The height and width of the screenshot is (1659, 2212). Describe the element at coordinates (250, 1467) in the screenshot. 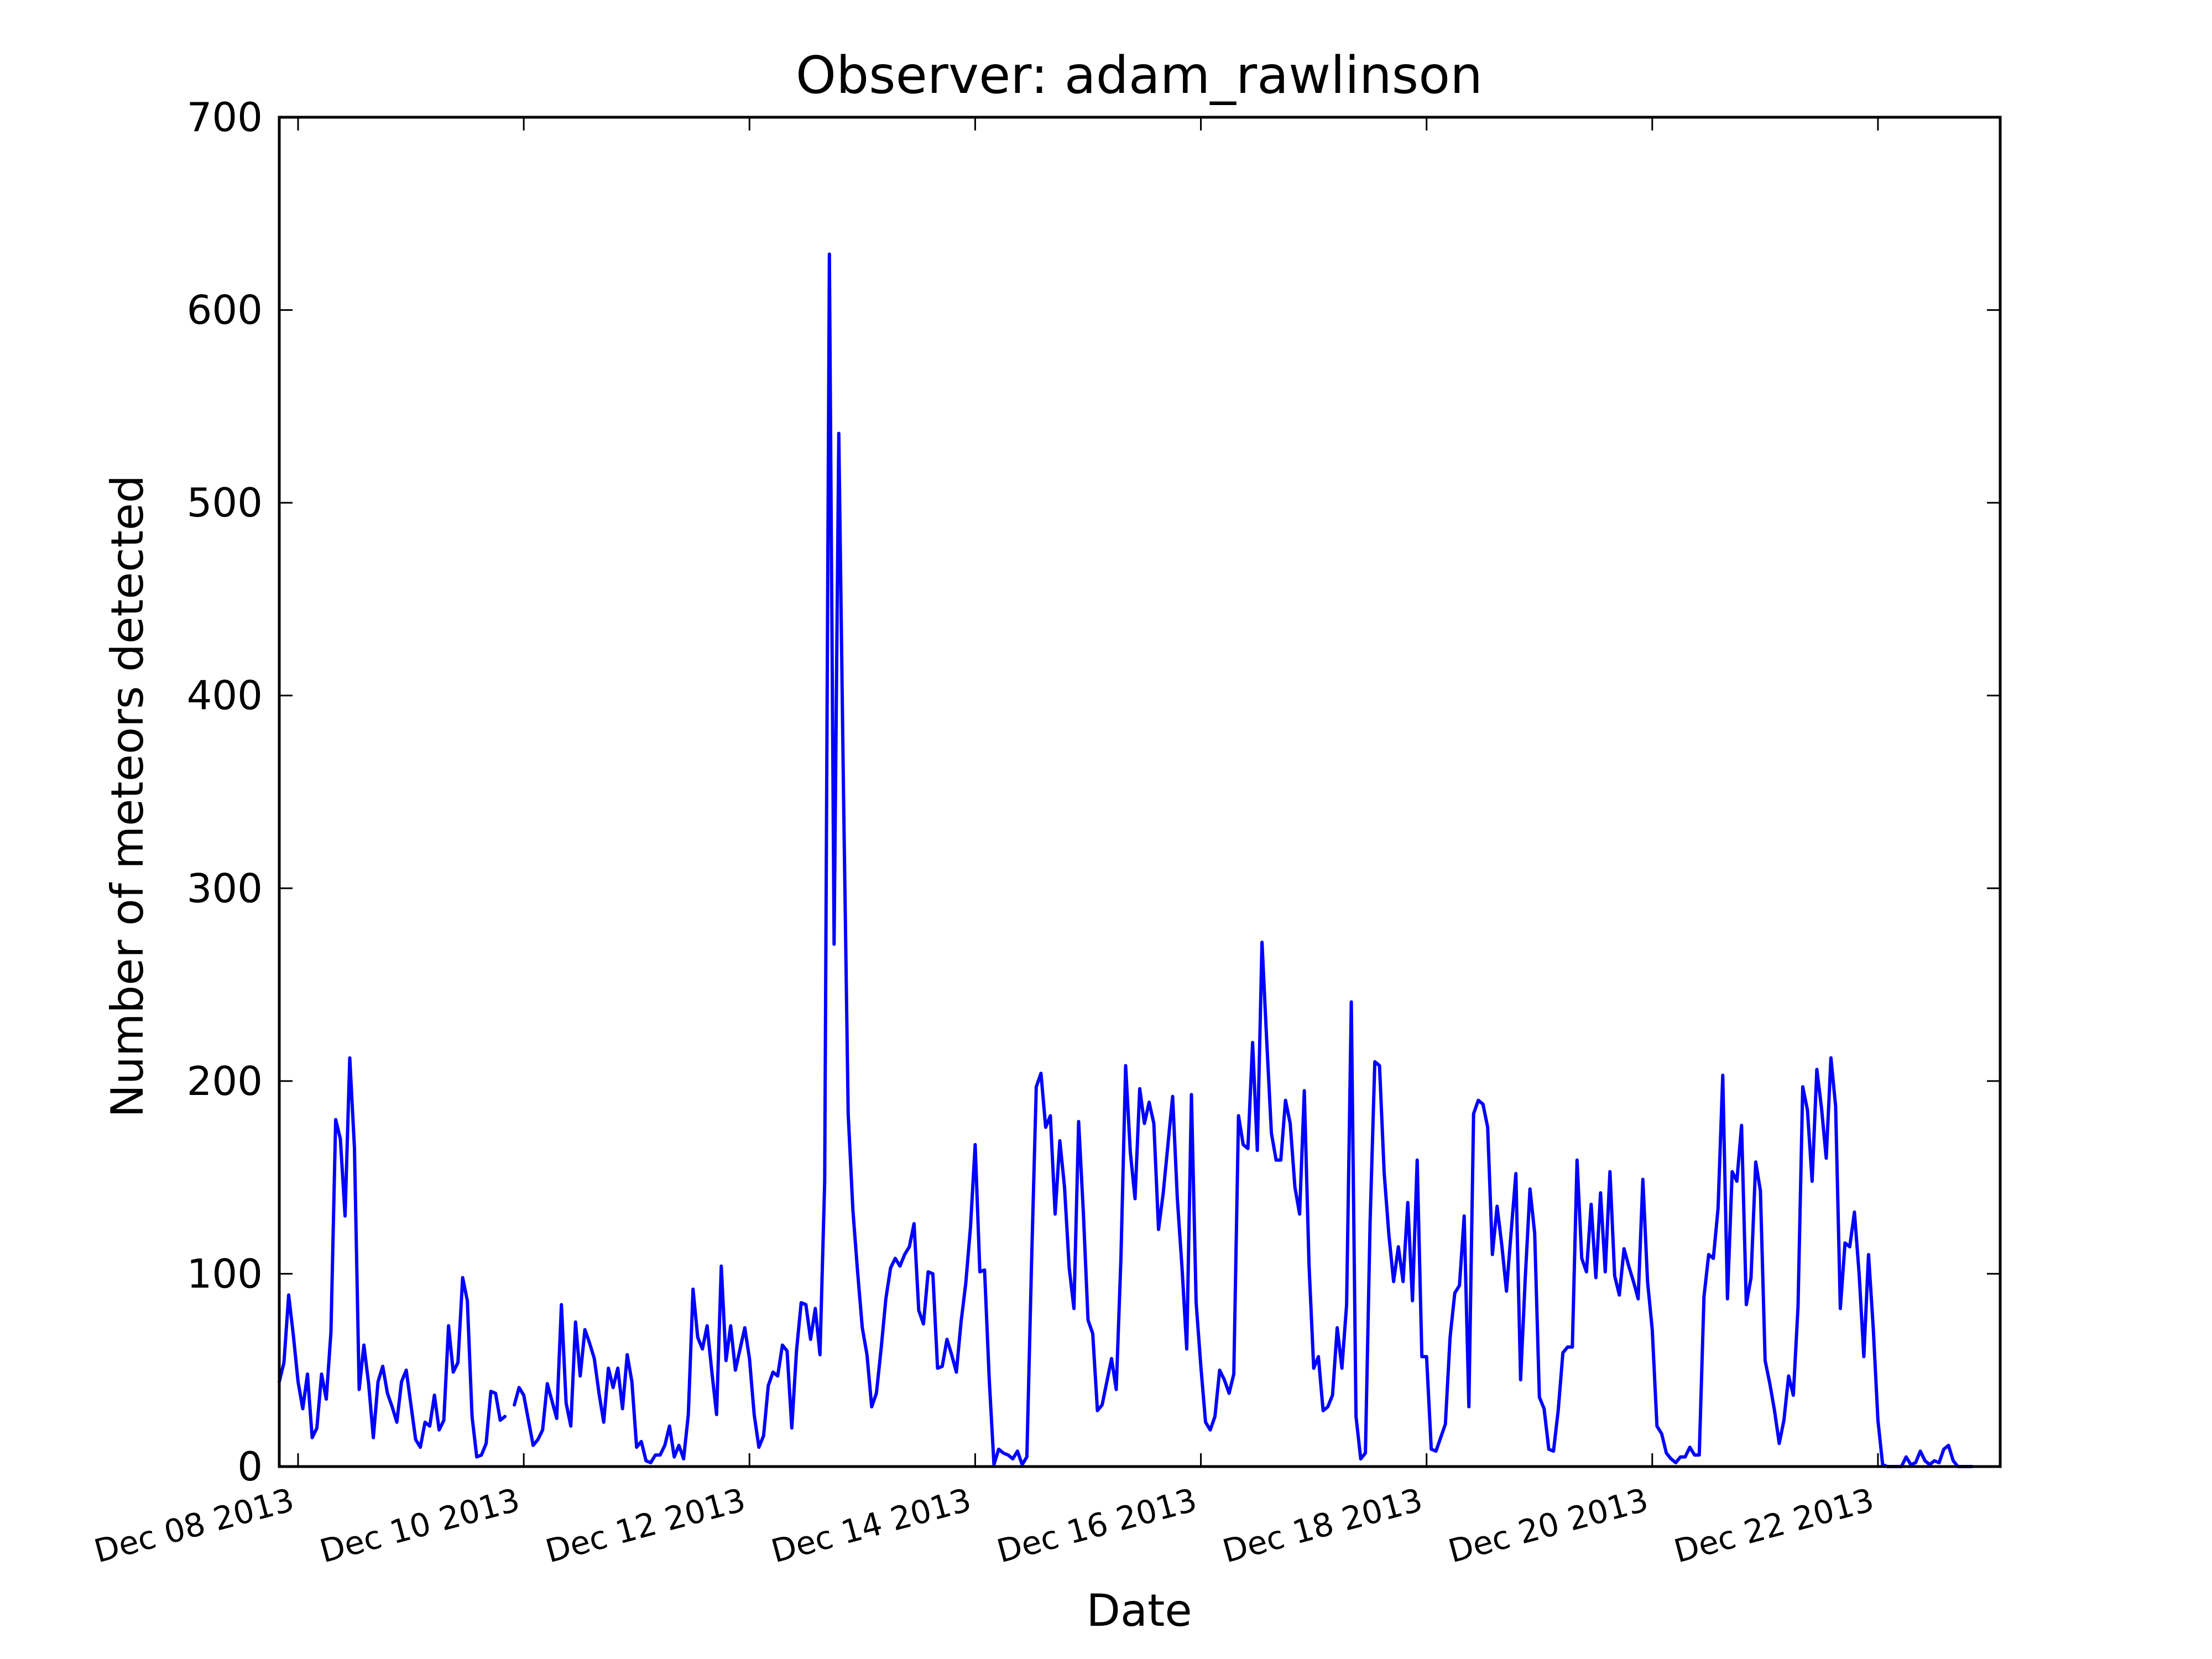

I see `y-tick-label: 0` at that location.